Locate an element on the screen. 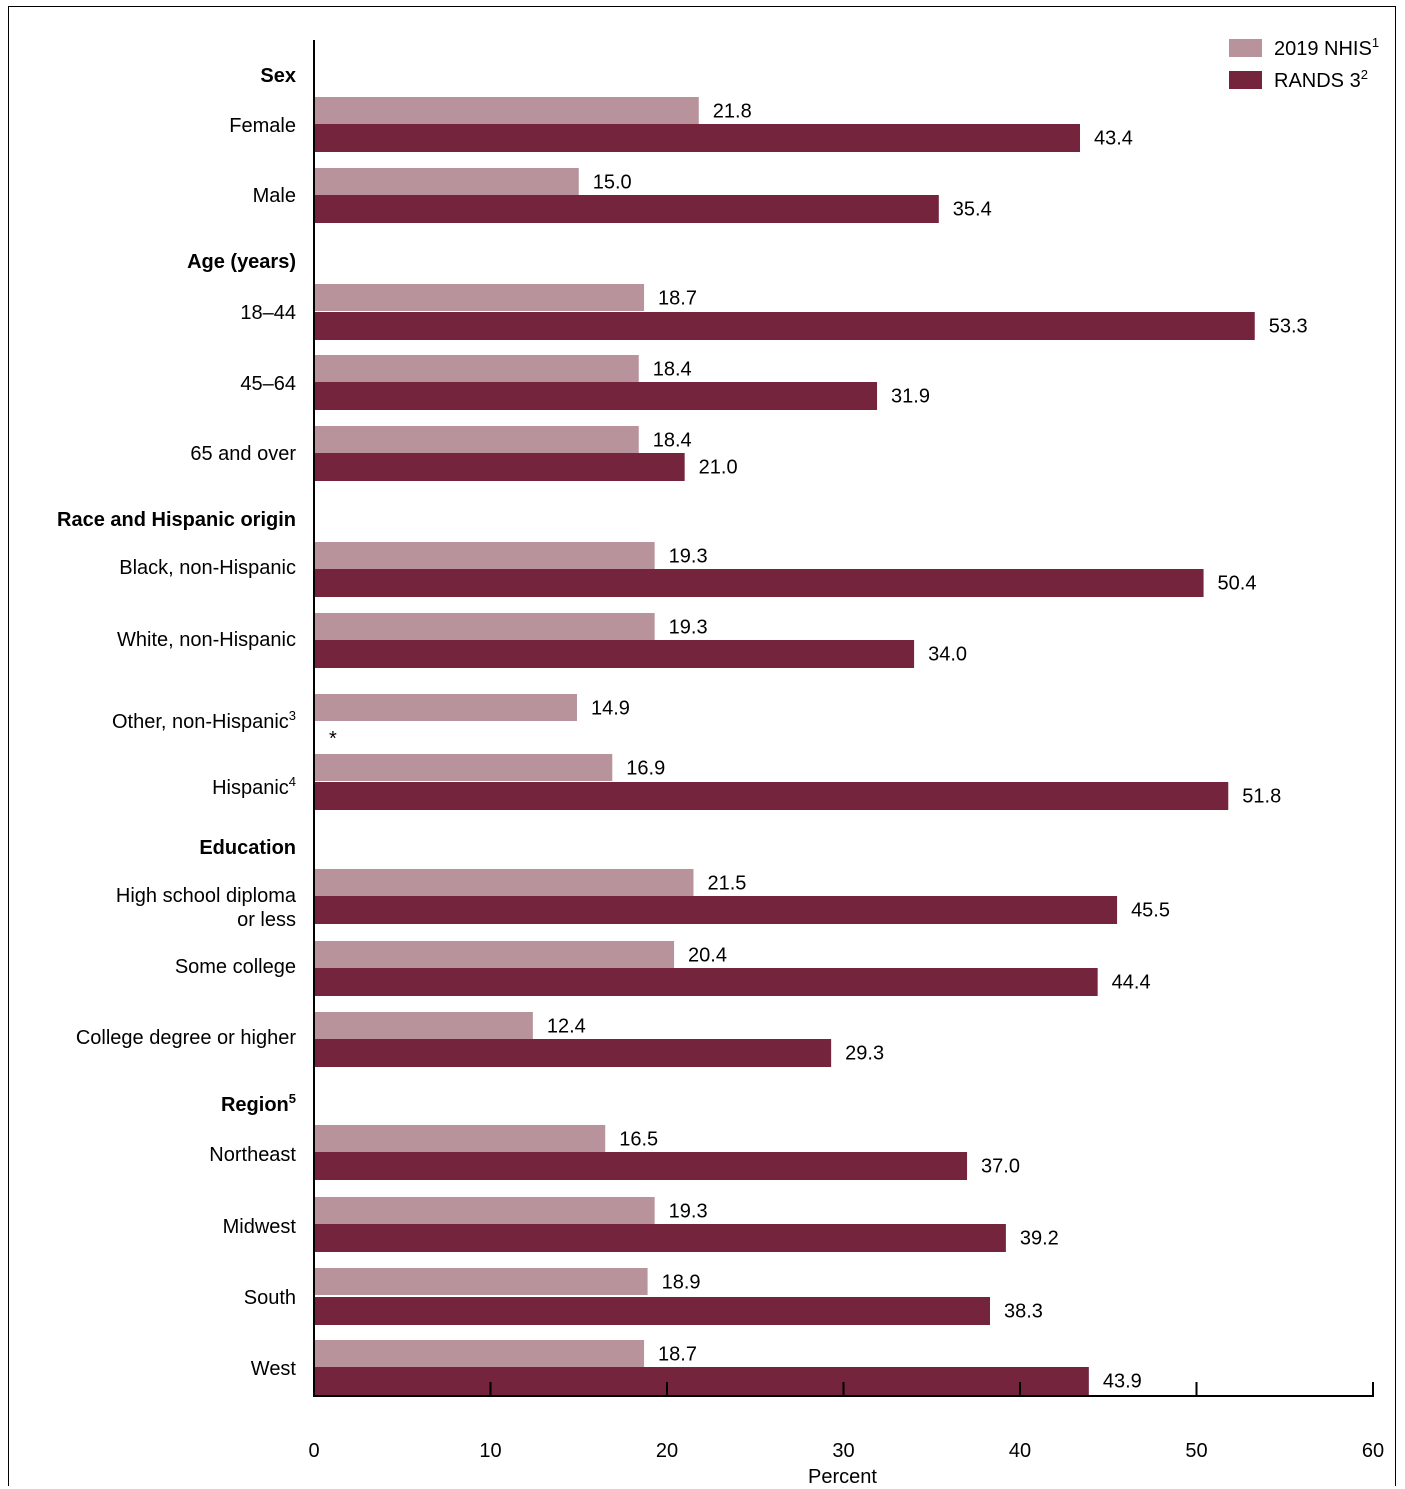 Image resolution: width=1405 pixels, height=1489 pixels. value-label-nhis-2-2: 14.9 is located at coordinates (610, 709).